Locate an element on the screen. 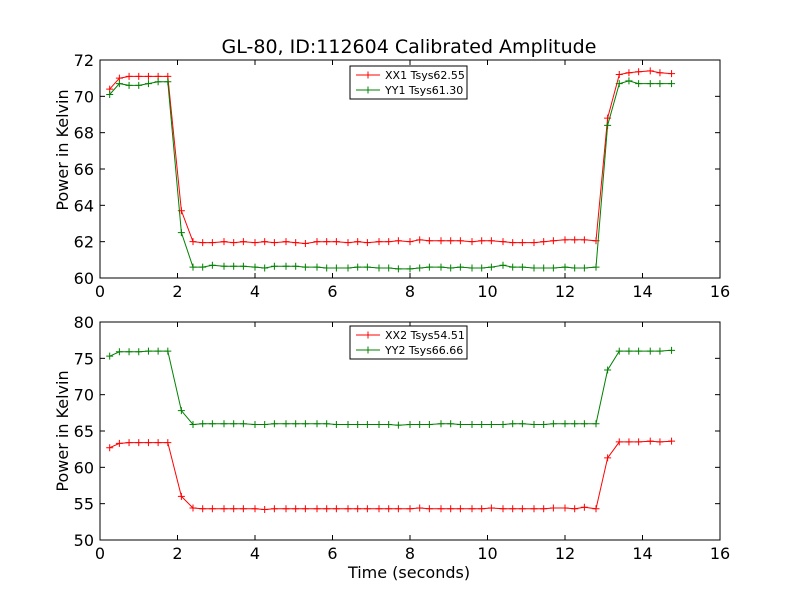 This screenshot has width=800, height=600. top-chart-legend-label-1: YY1 Tsys61.30 is located at coordinates (423, 90).